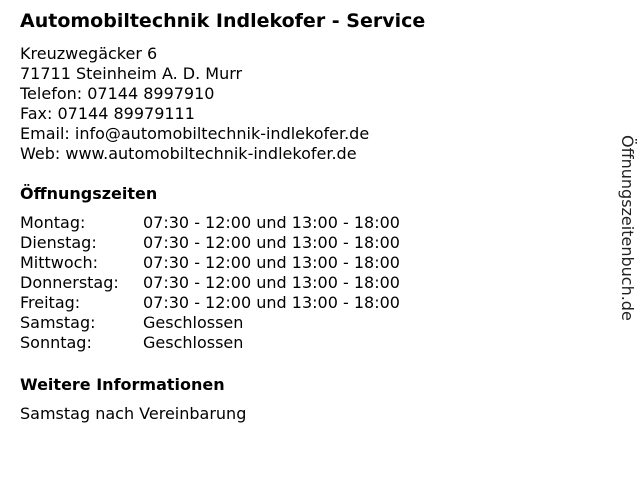  I want to click on hours-row: Samstag: Geschlossen, so click(210, 323).